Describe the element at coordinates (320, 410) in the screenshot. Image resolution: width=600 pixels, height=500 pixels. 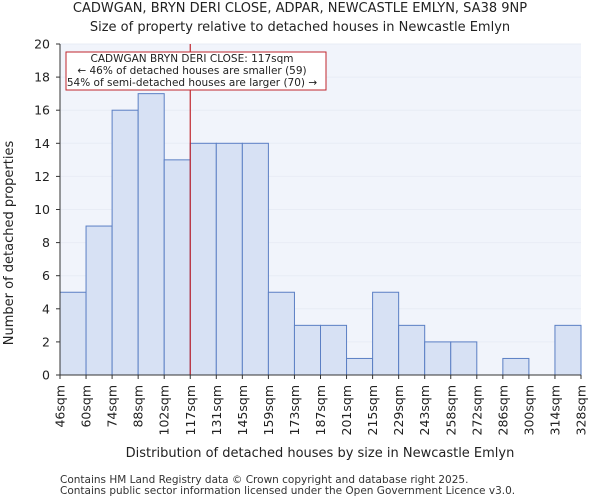
I see `x-tick-label: 187sqm` at that location.